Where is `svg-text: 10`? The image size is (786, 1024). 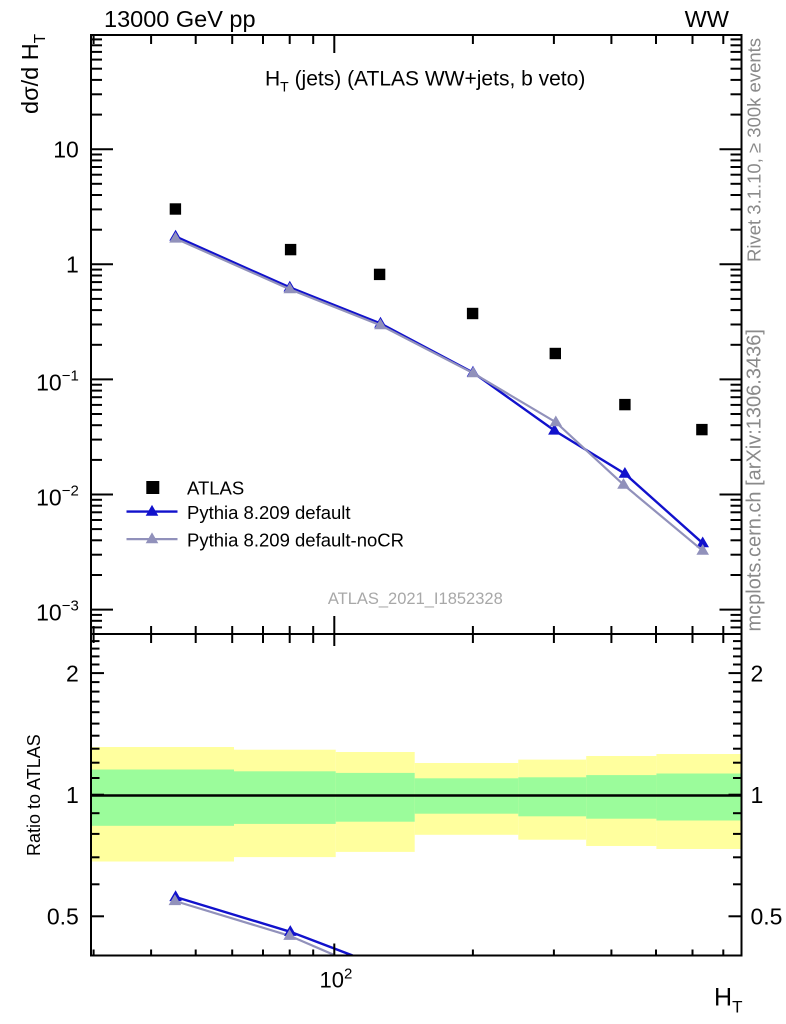
svg-text: 10 is located at coordinates (66, 150).